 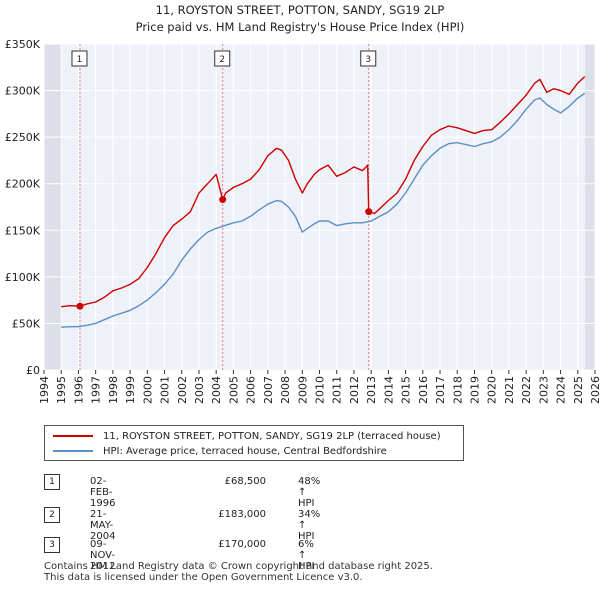 I want to click on x-tick-label: 2020, so click(x=492, y=390).